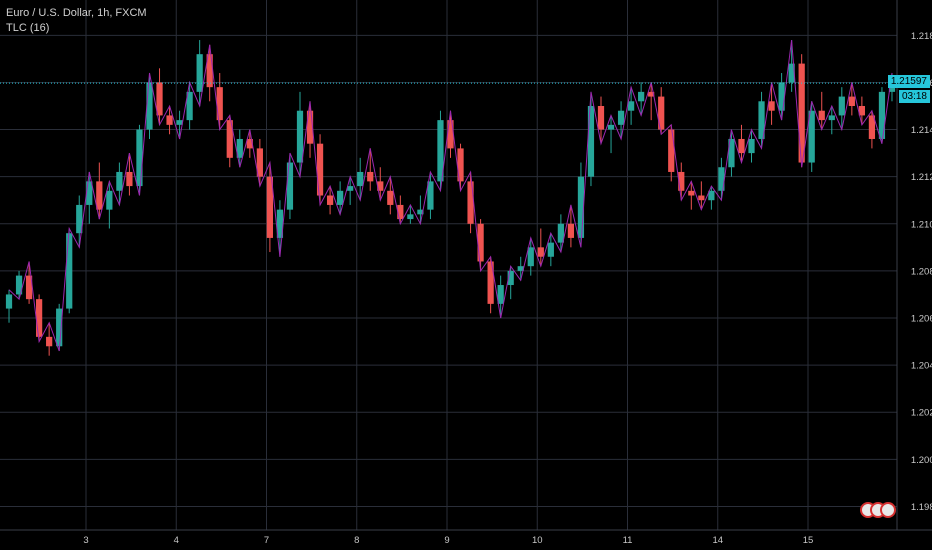 This screenshot has width=932, height=550. I want to click on economic-events-icons, so click(878, 510).